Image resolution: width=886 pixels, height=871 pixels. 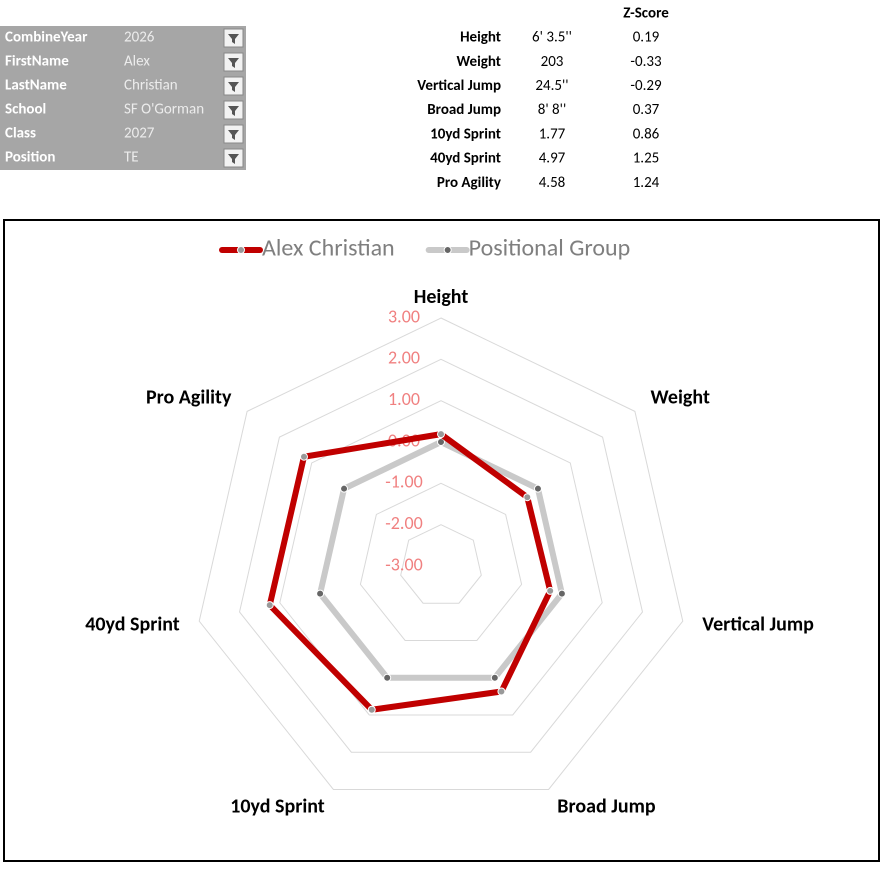 What do you see at coordinates (551, 86) in the screenshot?
I see `row-value: 24.5''` at bounding box center [551, 86].